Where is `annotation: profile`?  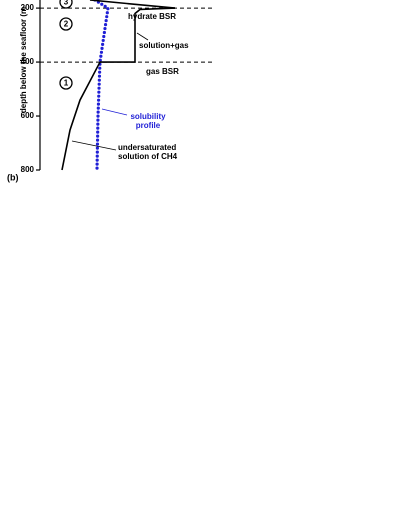 annotation: profile is located at coordinates (148, 125).